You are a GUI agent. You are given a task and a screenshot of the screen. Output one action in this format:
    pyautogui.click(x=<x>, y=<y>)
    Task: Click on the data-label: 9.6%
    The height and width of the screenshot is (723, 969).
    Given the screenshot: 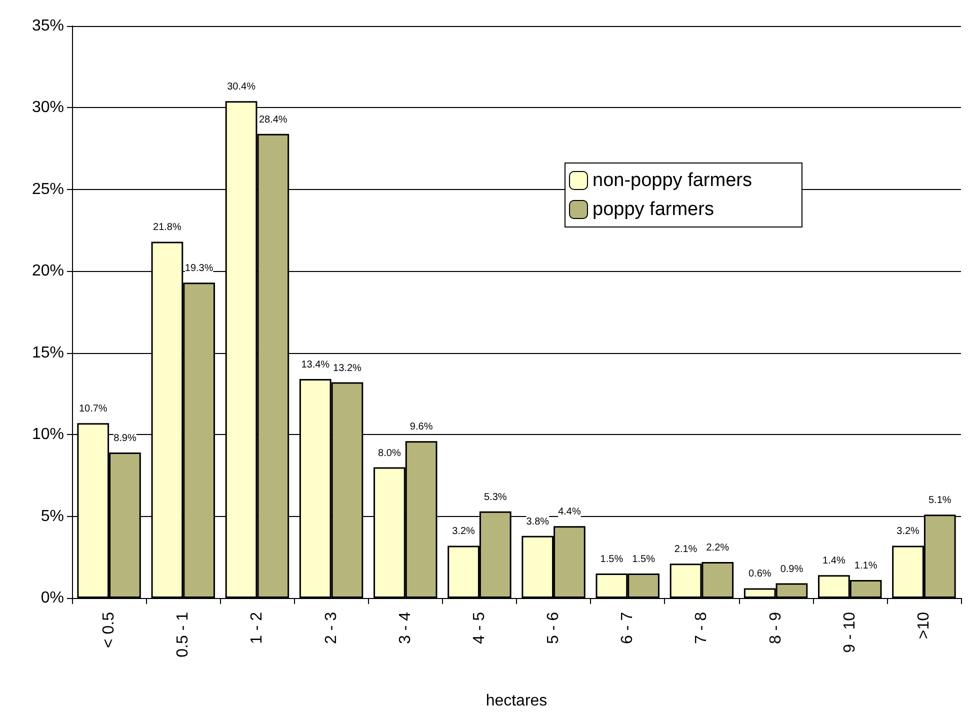 What is the action you would take?
    pyautogui.click(x=421, y=427)
    